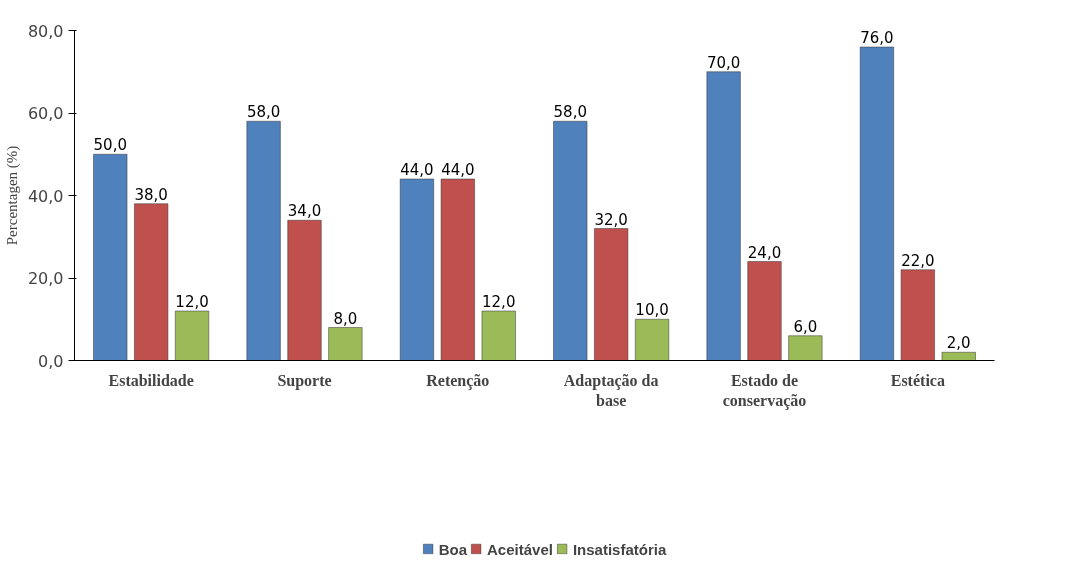 The width and height of the screenshot is (1088, 566). What do you see at coordinates (304, 211) in the screenshot?
I see `data-label: 34,0` at bounding box center [304, 211].